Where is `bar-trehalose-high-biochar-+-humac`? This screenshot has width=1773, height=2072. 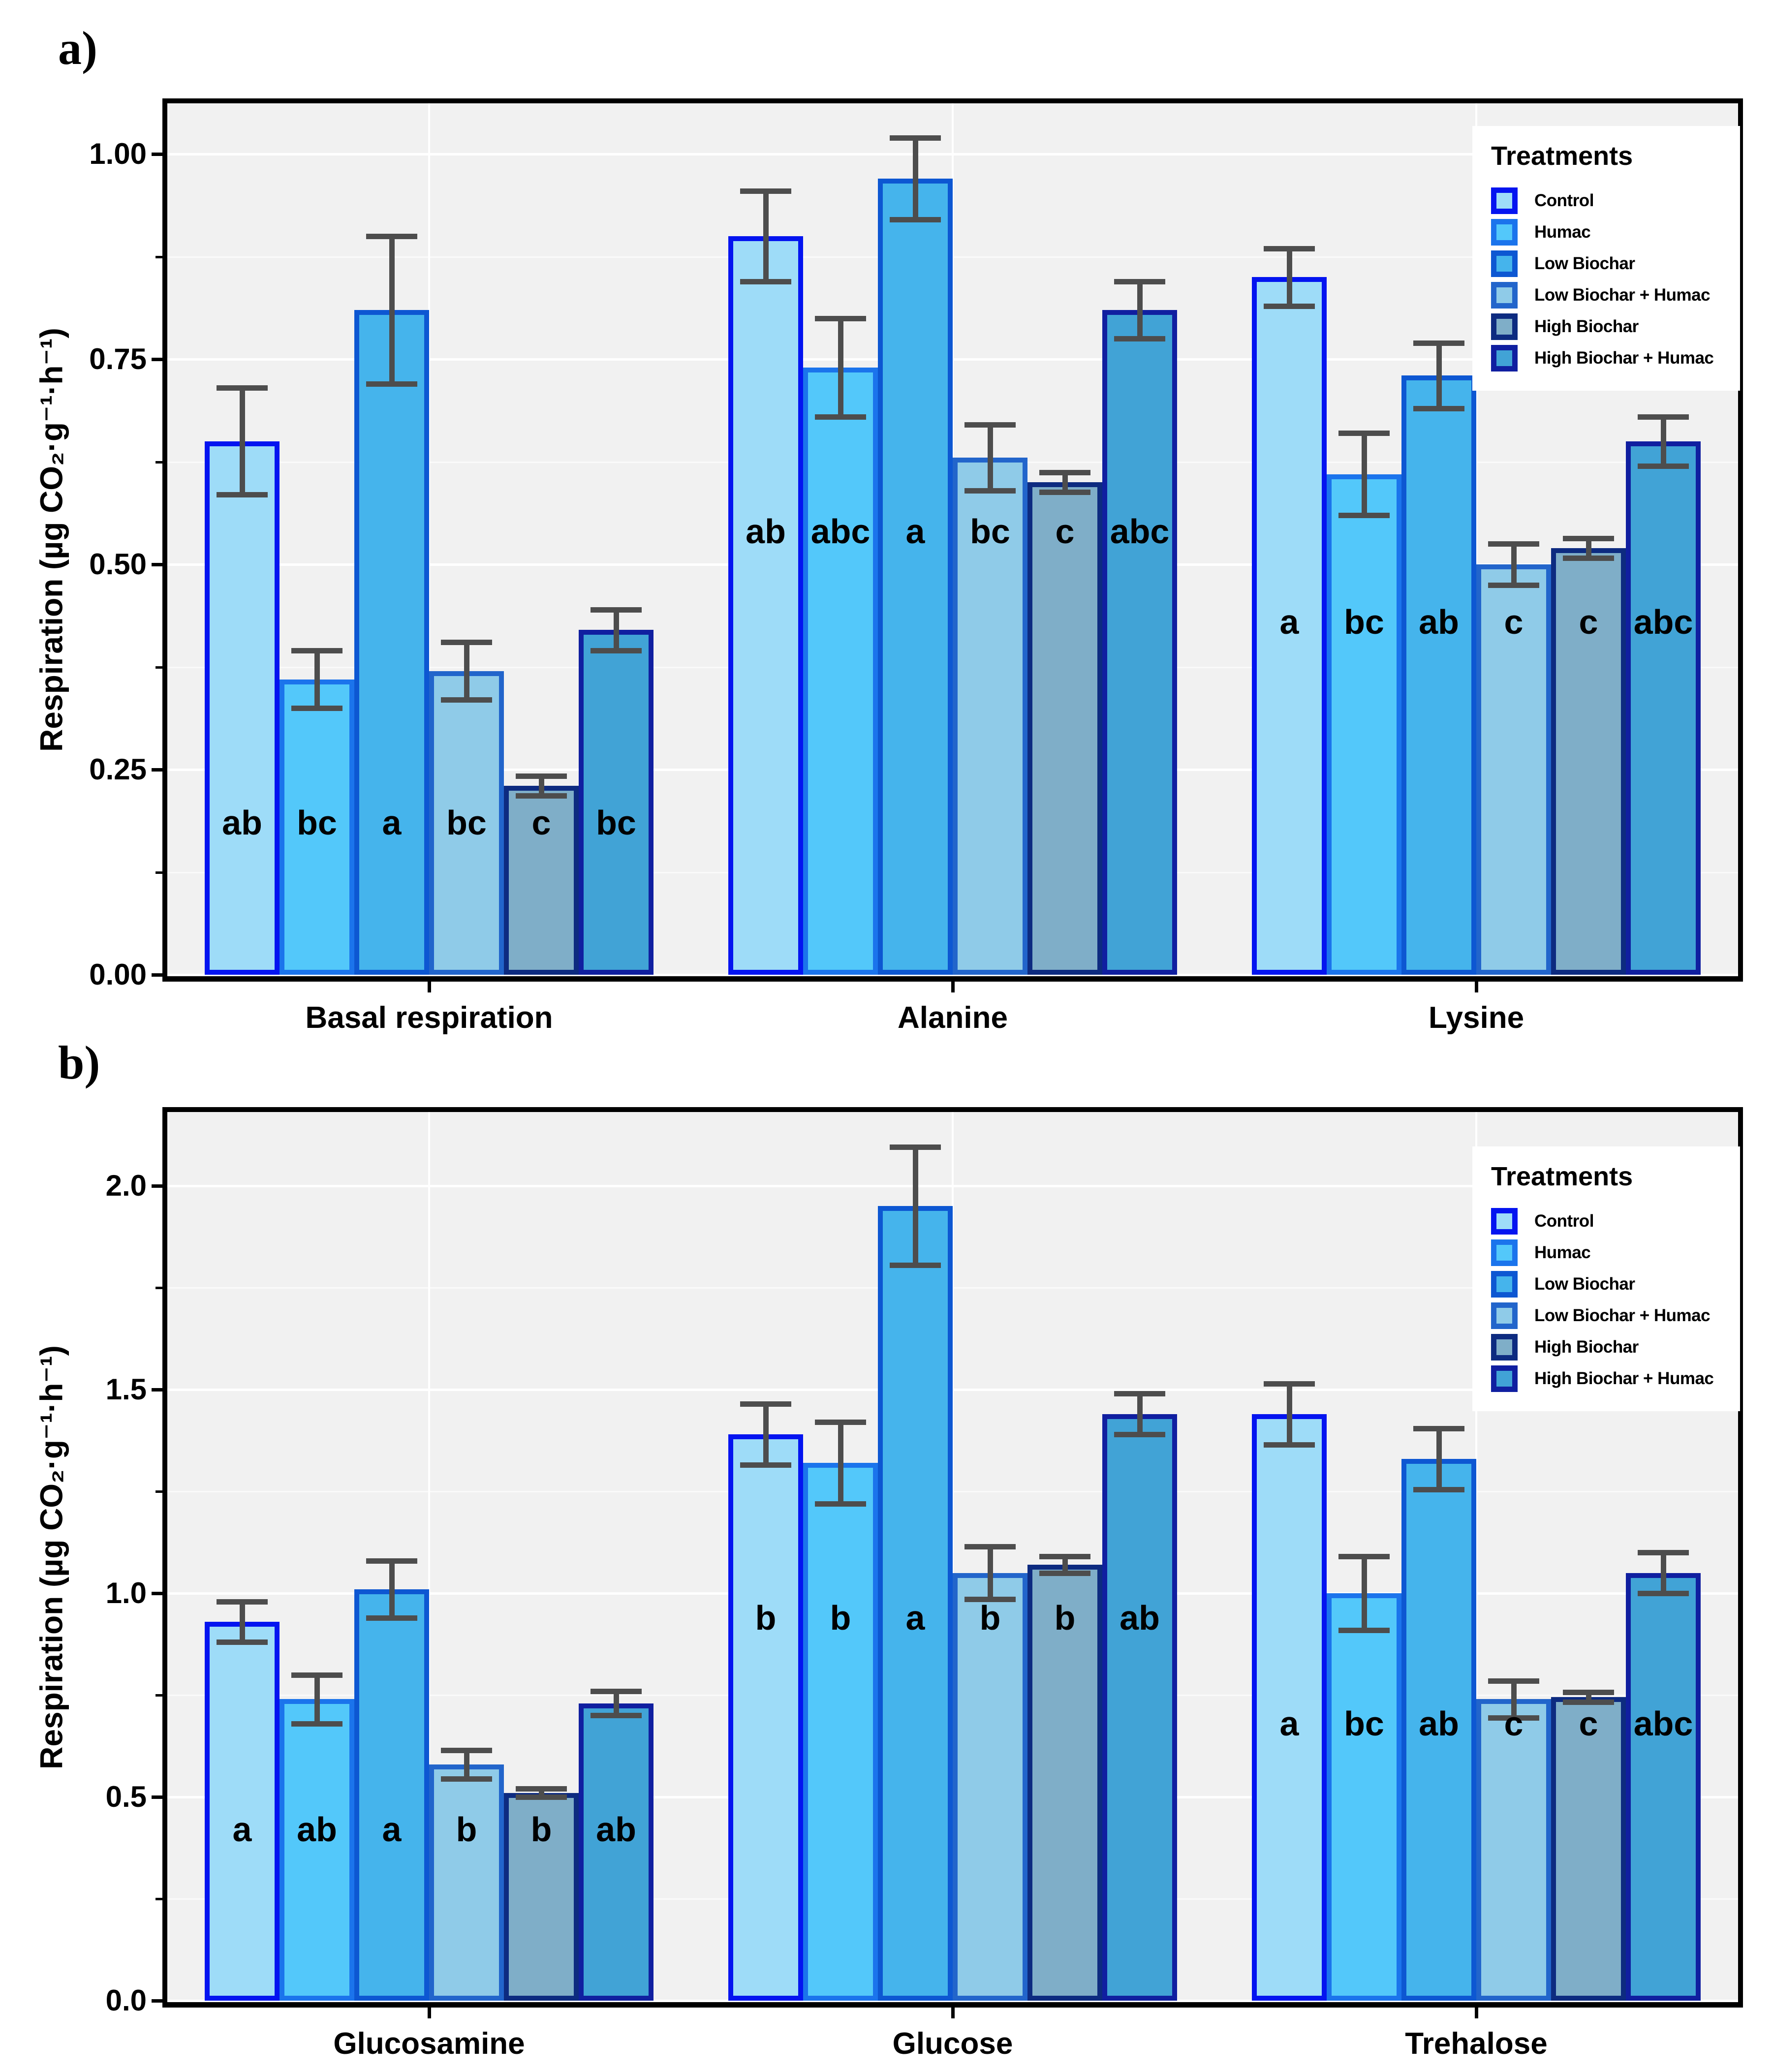 bar-trehalose-high-biochar-+-humac is located at coordinates (1663, 1787).